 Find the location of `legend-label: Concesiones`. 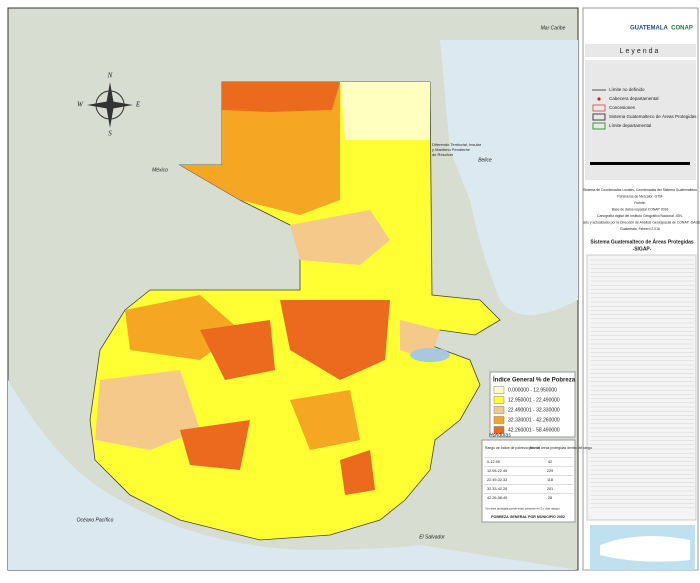

legend-label: Concesiones is located at coordinates (622, 107).